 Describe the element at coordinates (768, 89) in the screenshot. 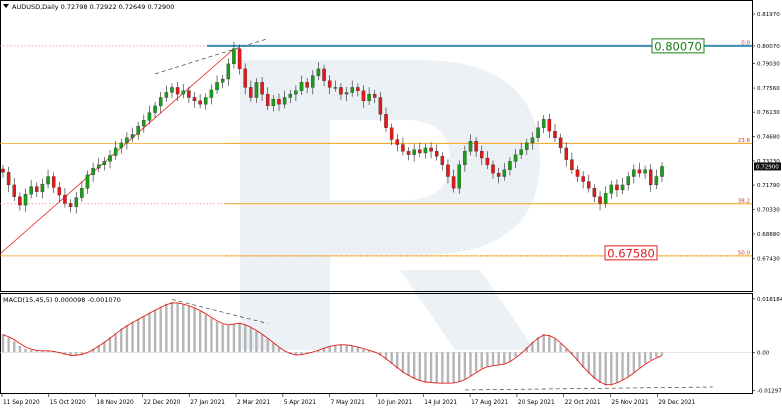

I see `price-tick-label: 0.77560` at that location.